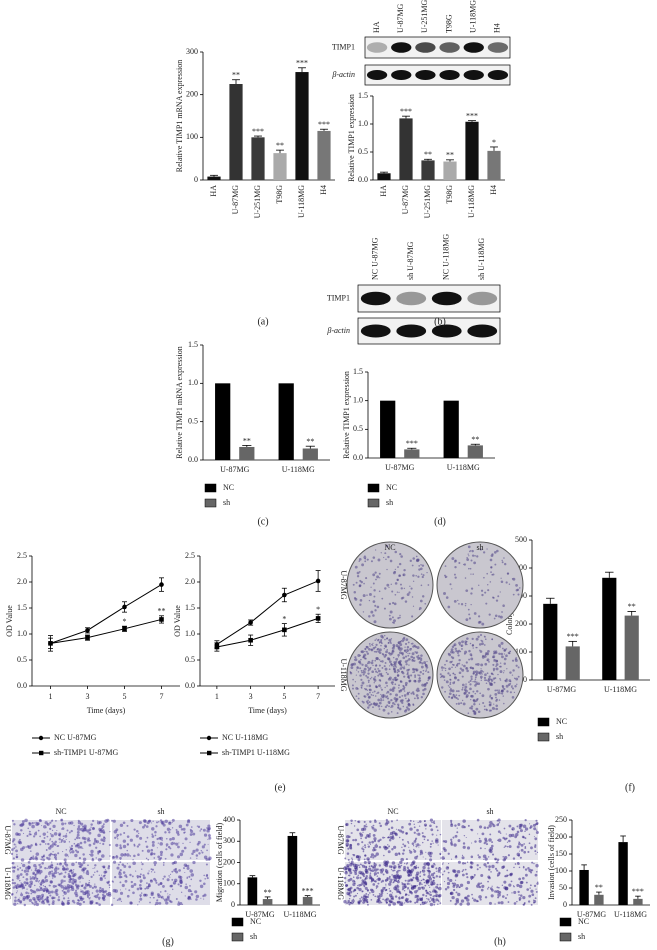  I want to click on photo, so click(160, 884).